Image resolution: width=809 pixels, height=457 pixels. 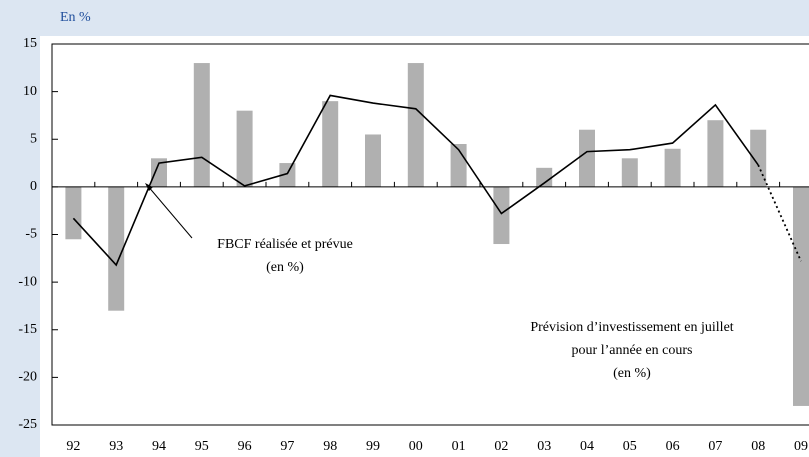 I want to click on x-tick-label: 02, so click(x=501, y=446).